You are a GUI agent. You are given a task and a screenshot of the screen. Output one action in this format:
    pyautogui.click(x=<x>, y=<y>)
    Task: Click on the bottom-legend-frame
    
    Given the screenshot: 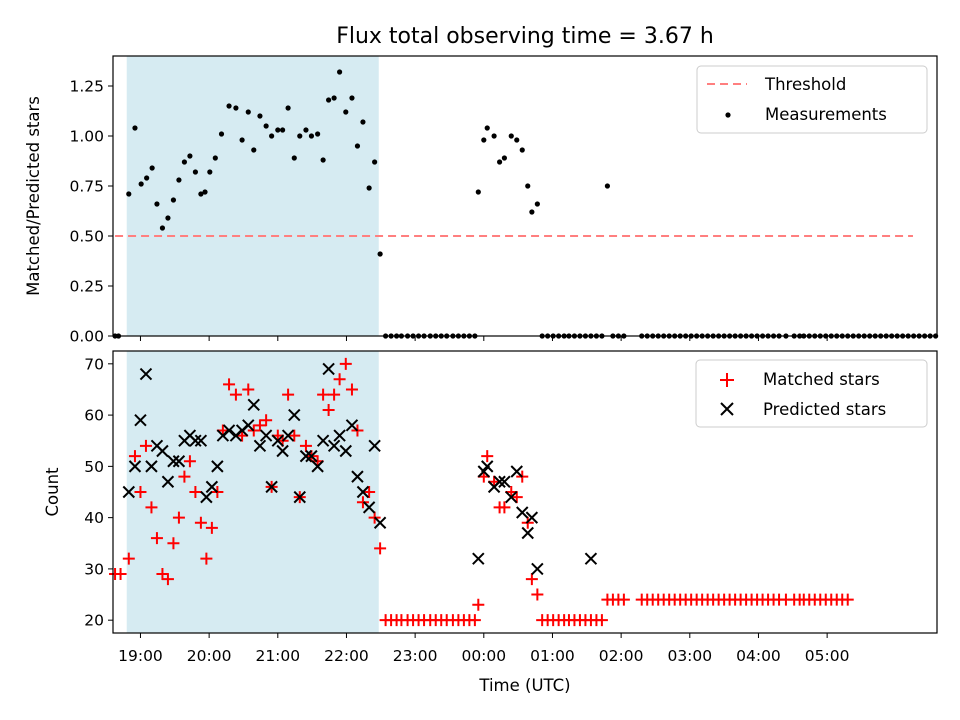 What is the action you would take?
    pyautogui.click(x=811, y=393)
    